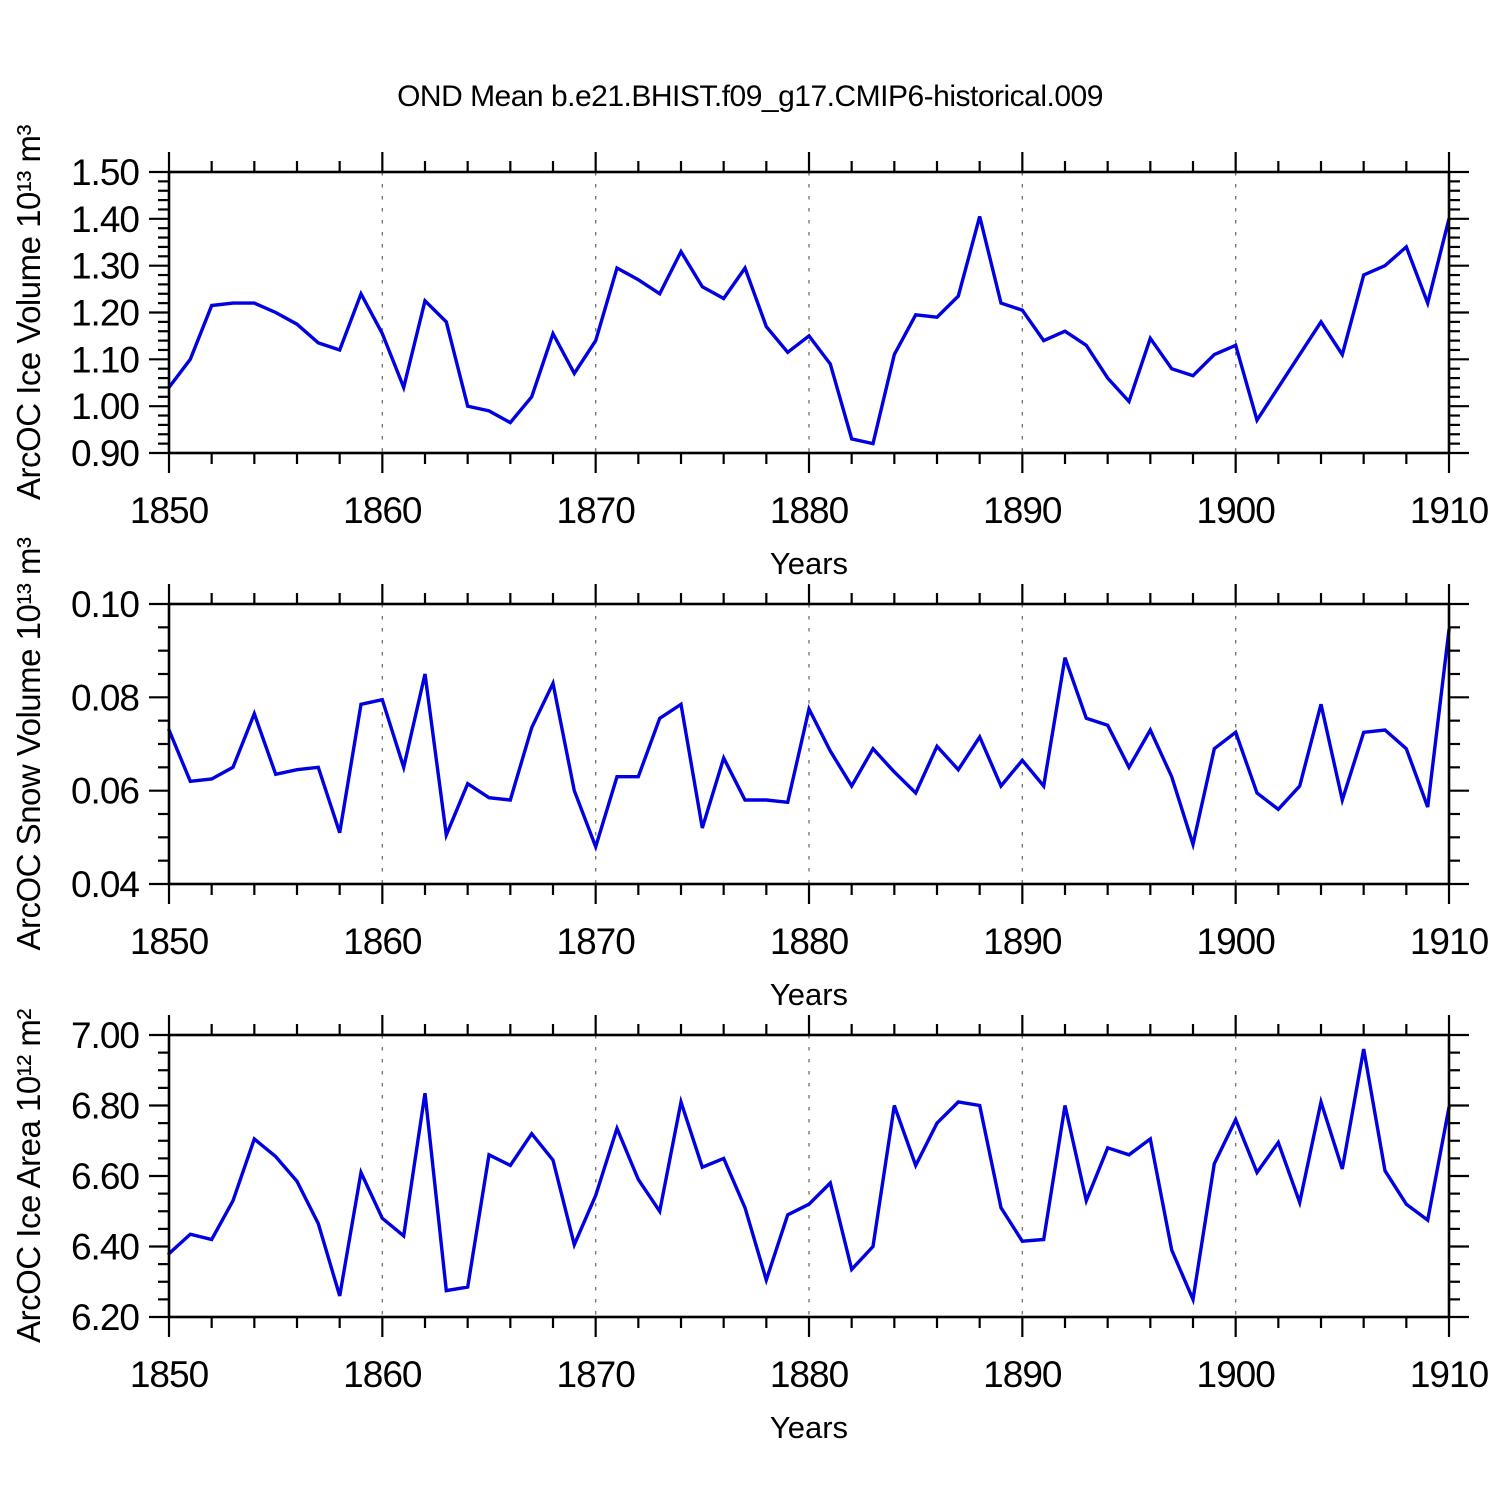 Image resolution: width=1500 pixels, height=1500 pixels. Describe the element at coordinates (105, 453) in the screenshot. I see `y-tick-label: 0.90` at that location.